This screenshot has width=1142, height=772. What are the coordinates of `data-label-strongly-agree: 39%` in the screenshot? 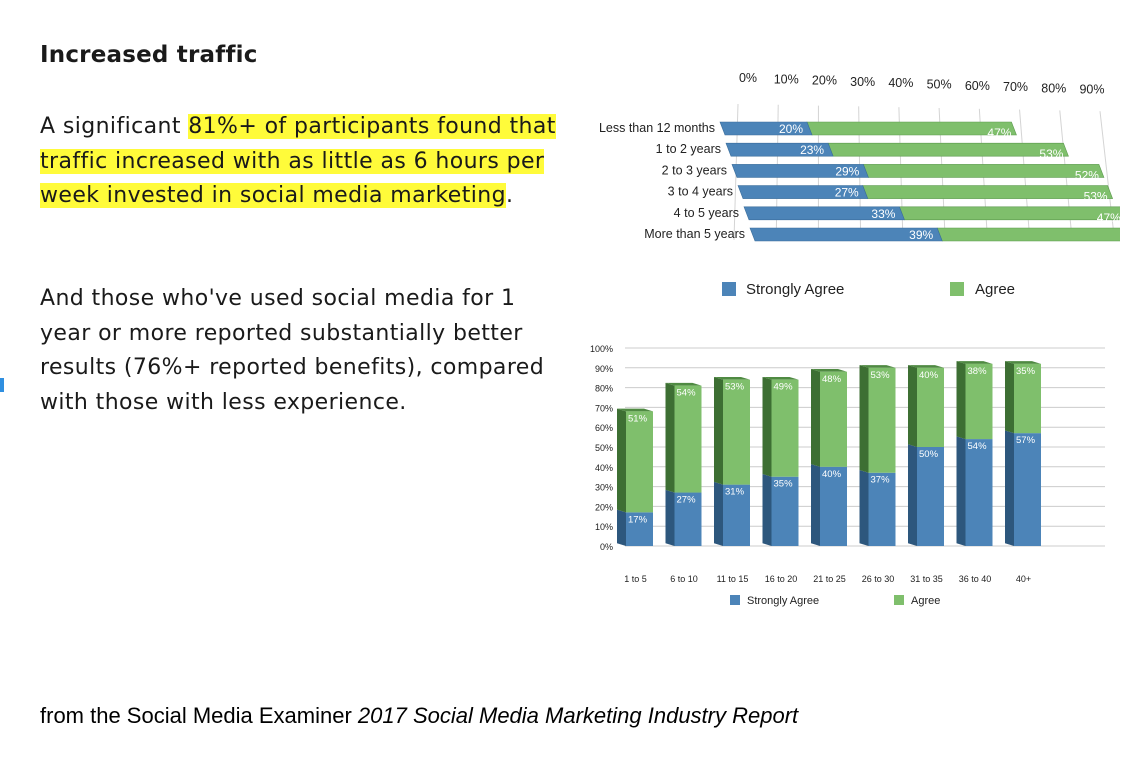 It's located at (921, 235).